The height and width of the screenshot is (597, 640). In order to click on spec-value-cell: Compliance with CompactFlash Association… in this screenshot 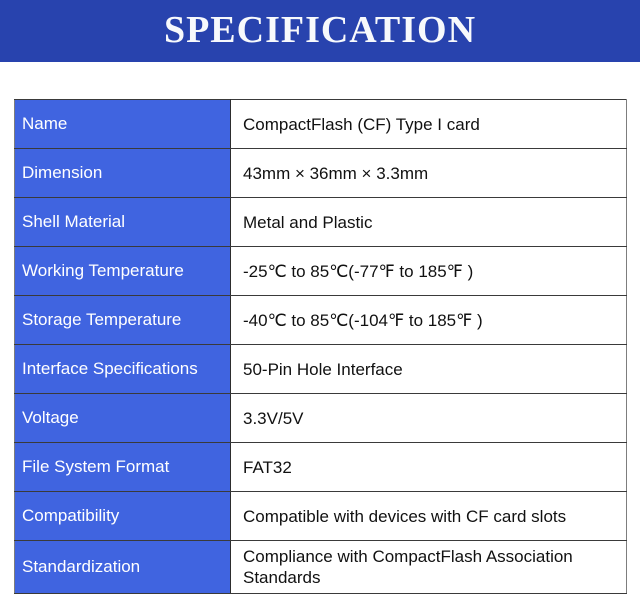, I will do `click(428, 567)`.